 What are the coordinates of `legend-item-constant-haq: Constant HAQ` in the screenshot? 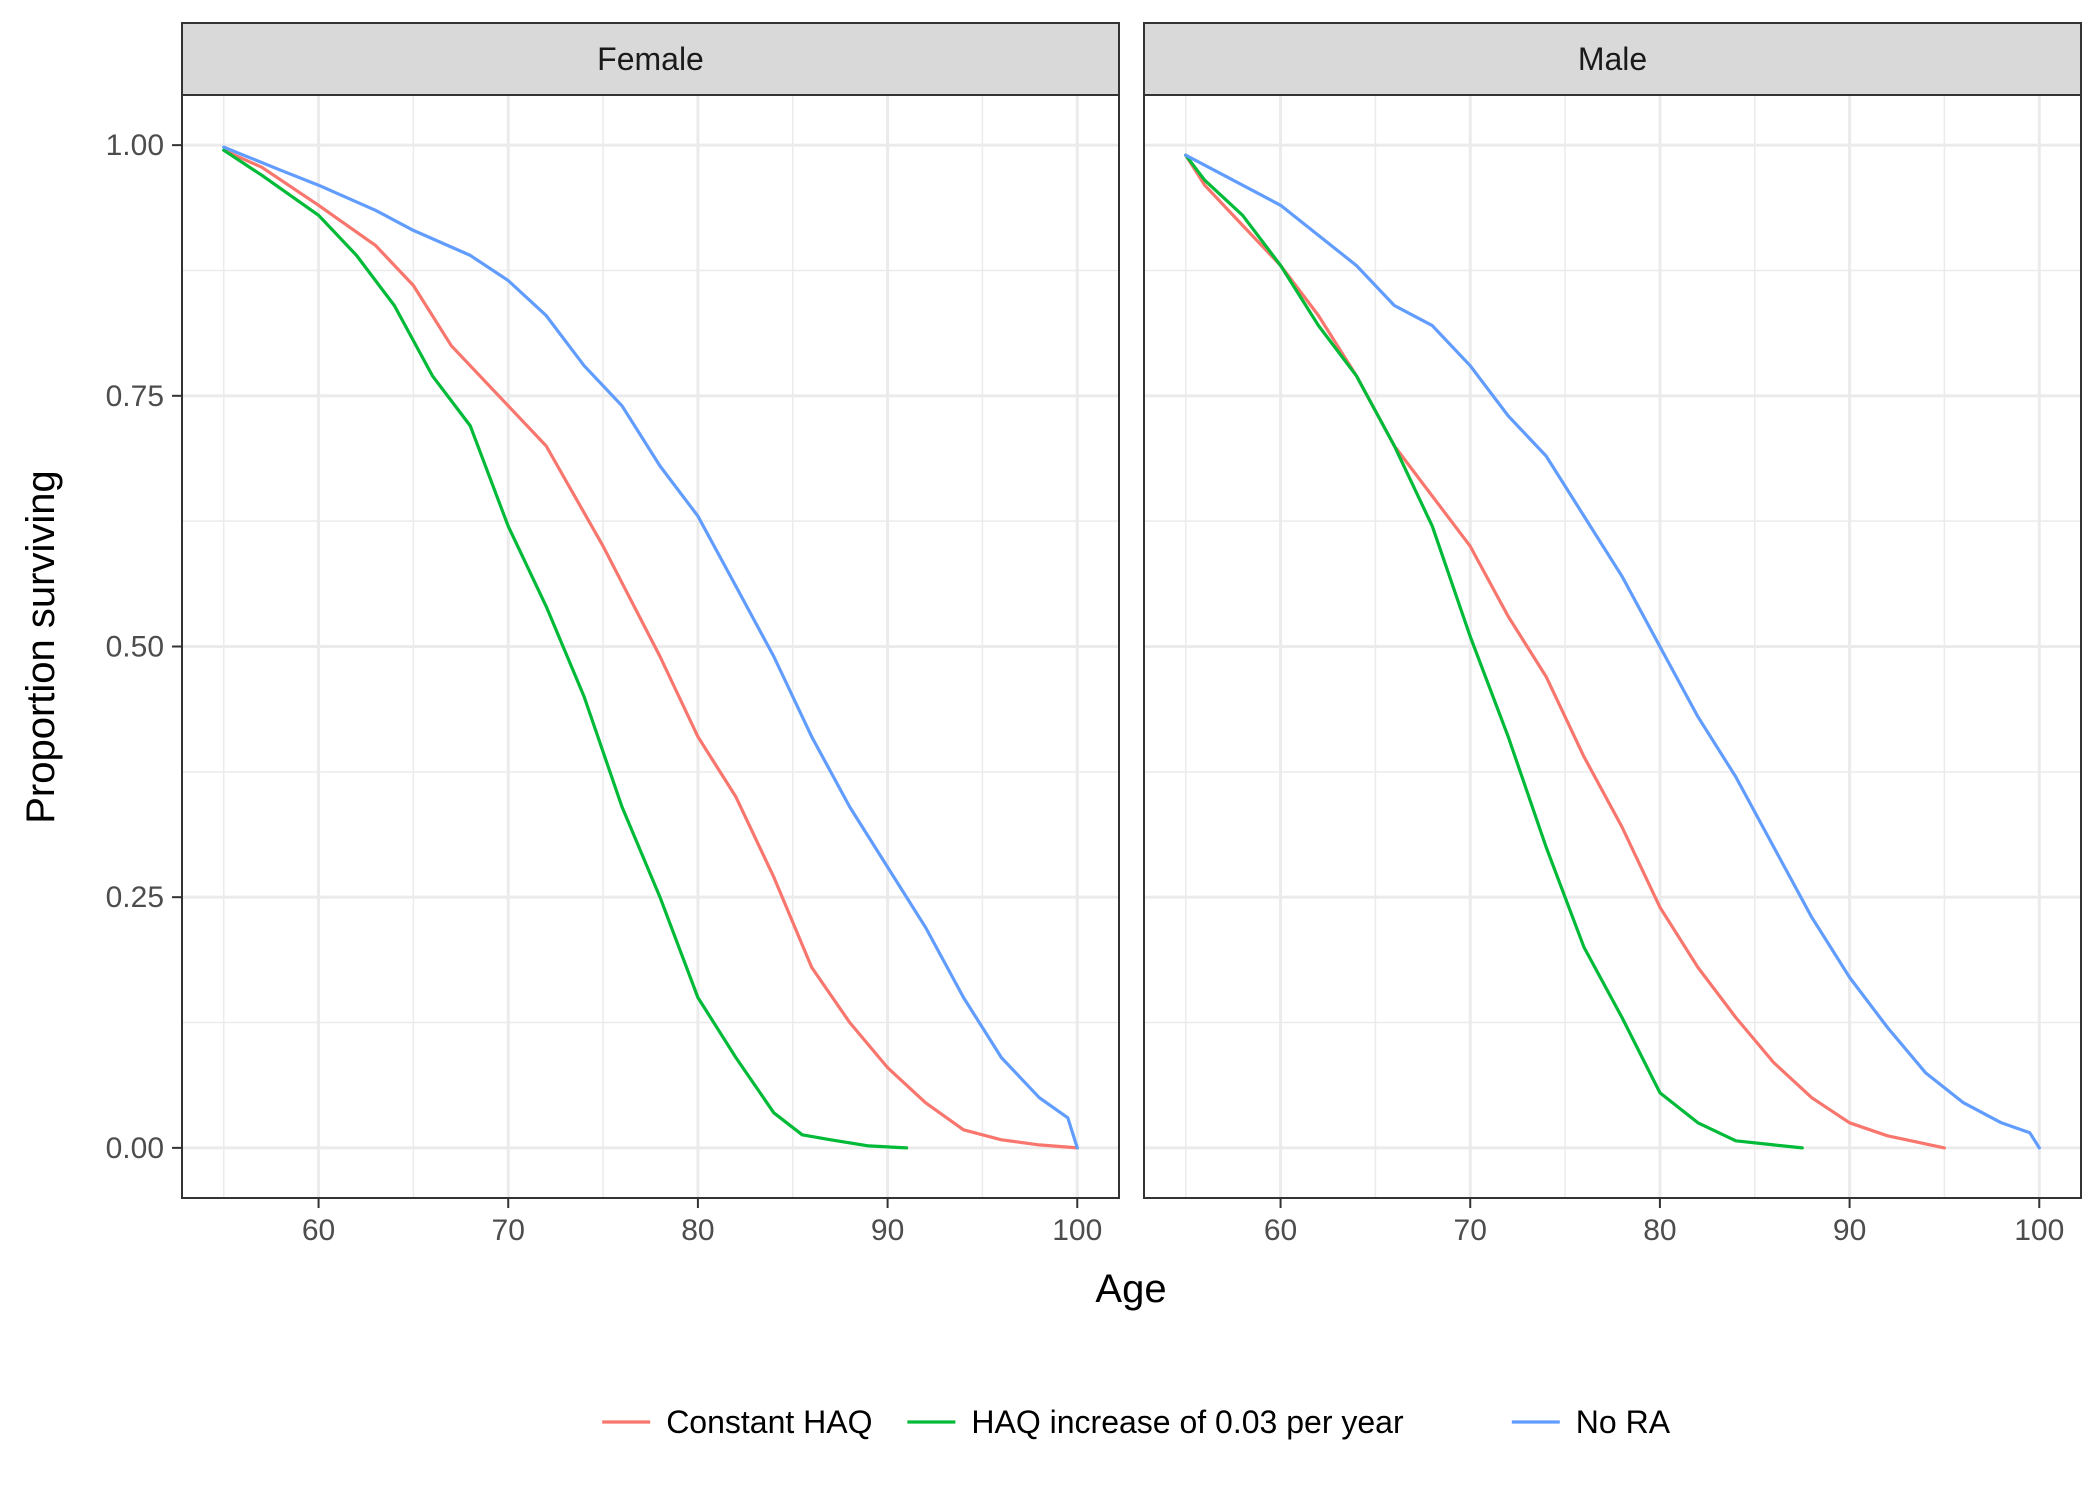 It's located at (737, 1422).